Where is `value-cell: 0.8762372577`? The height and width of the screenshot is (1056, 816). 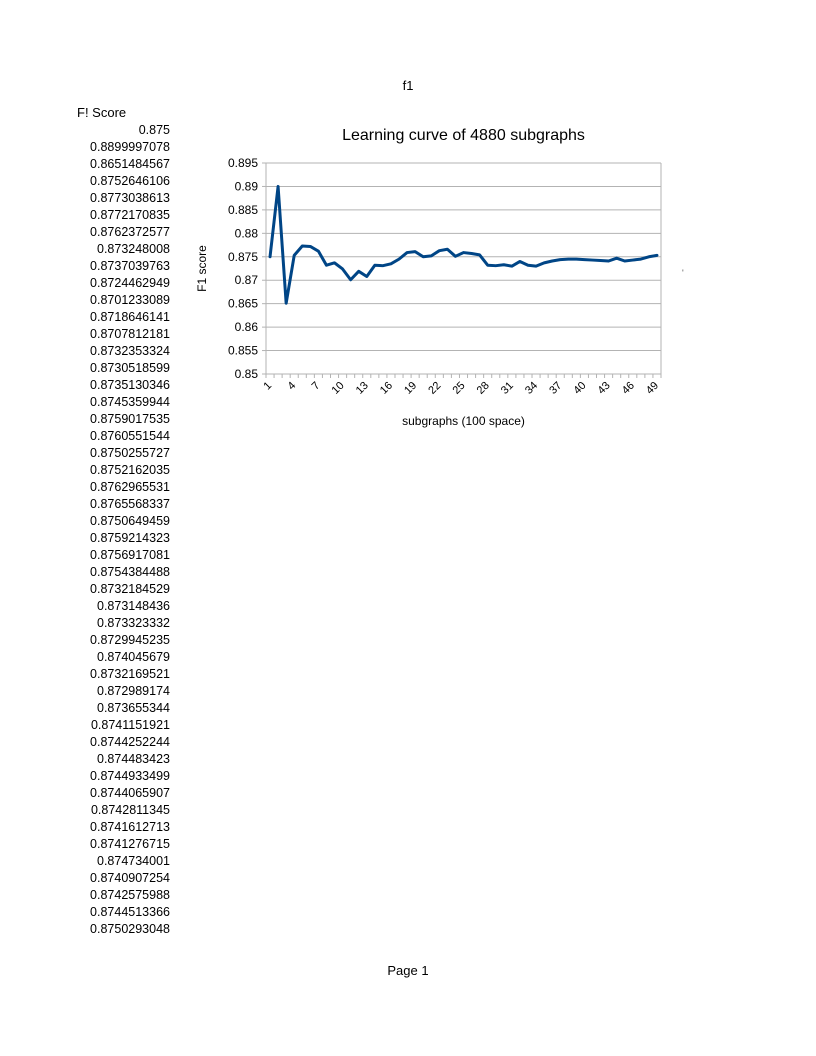 value-cell: 0.8762372577 is located at coordinates (130, 232).